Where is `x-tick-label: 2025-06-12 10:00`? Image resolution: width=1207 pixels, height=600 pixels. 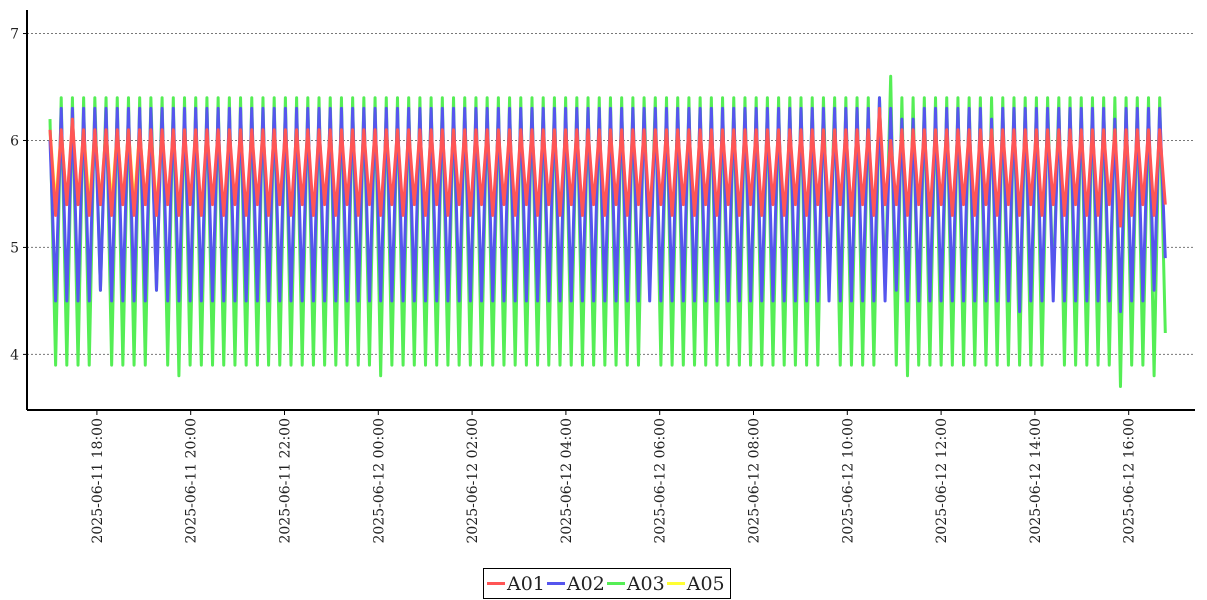
x-tick-label: 2025-06-12 10:00 is located at coordinates (848, 481).